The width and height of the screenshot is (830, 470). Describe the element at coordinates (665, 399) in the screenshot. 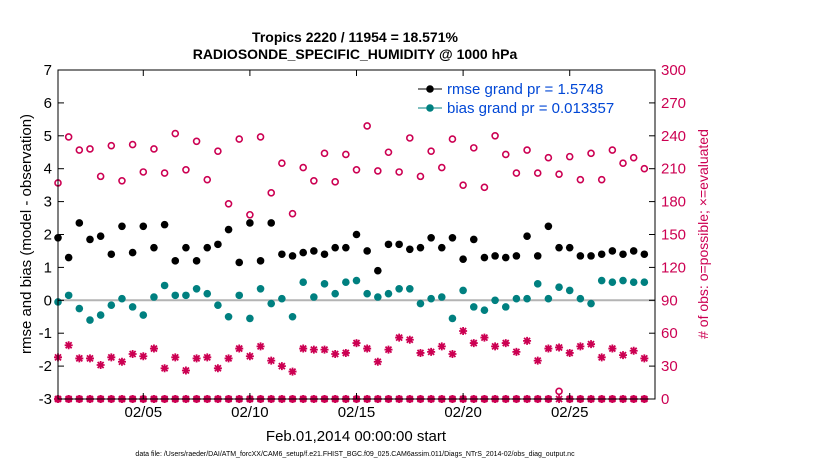

I see `right-y-tick-label: 0` at that location.